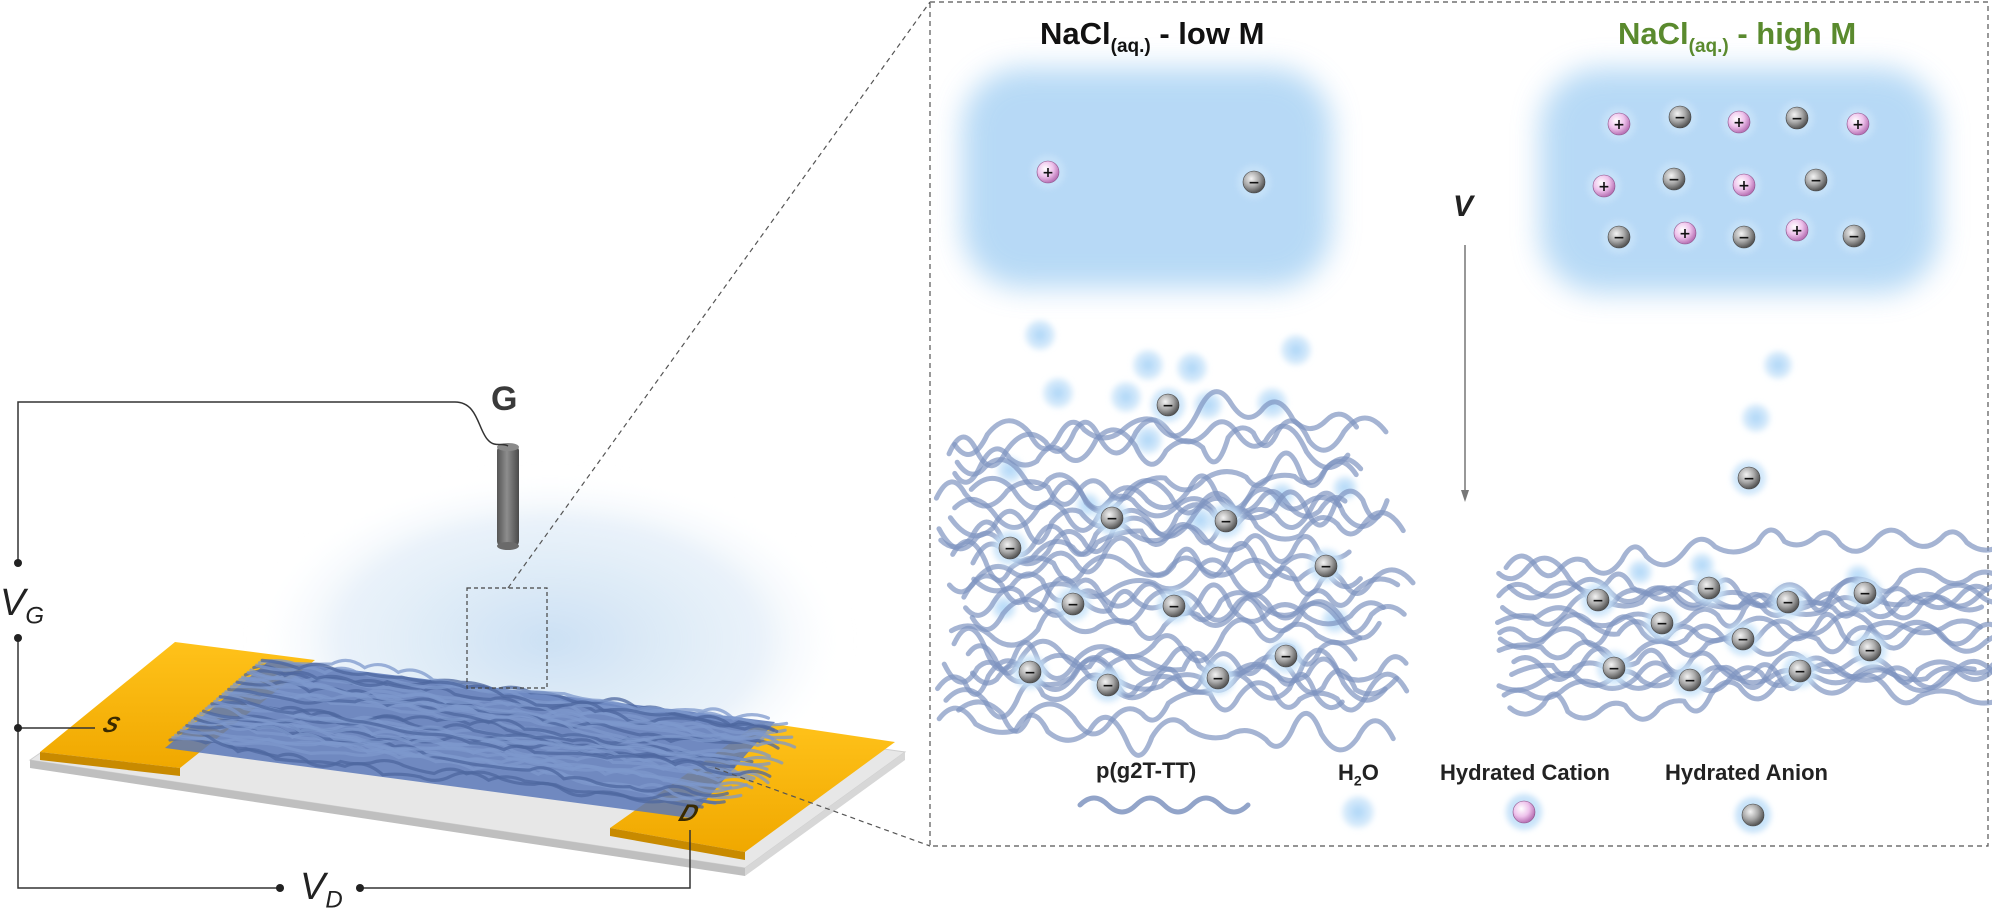 The image size is (1992, 921). What do you see at coordinates (110, 764) in the screenshot?
I see `source-pad-edge` at bounding box center [110, 764].